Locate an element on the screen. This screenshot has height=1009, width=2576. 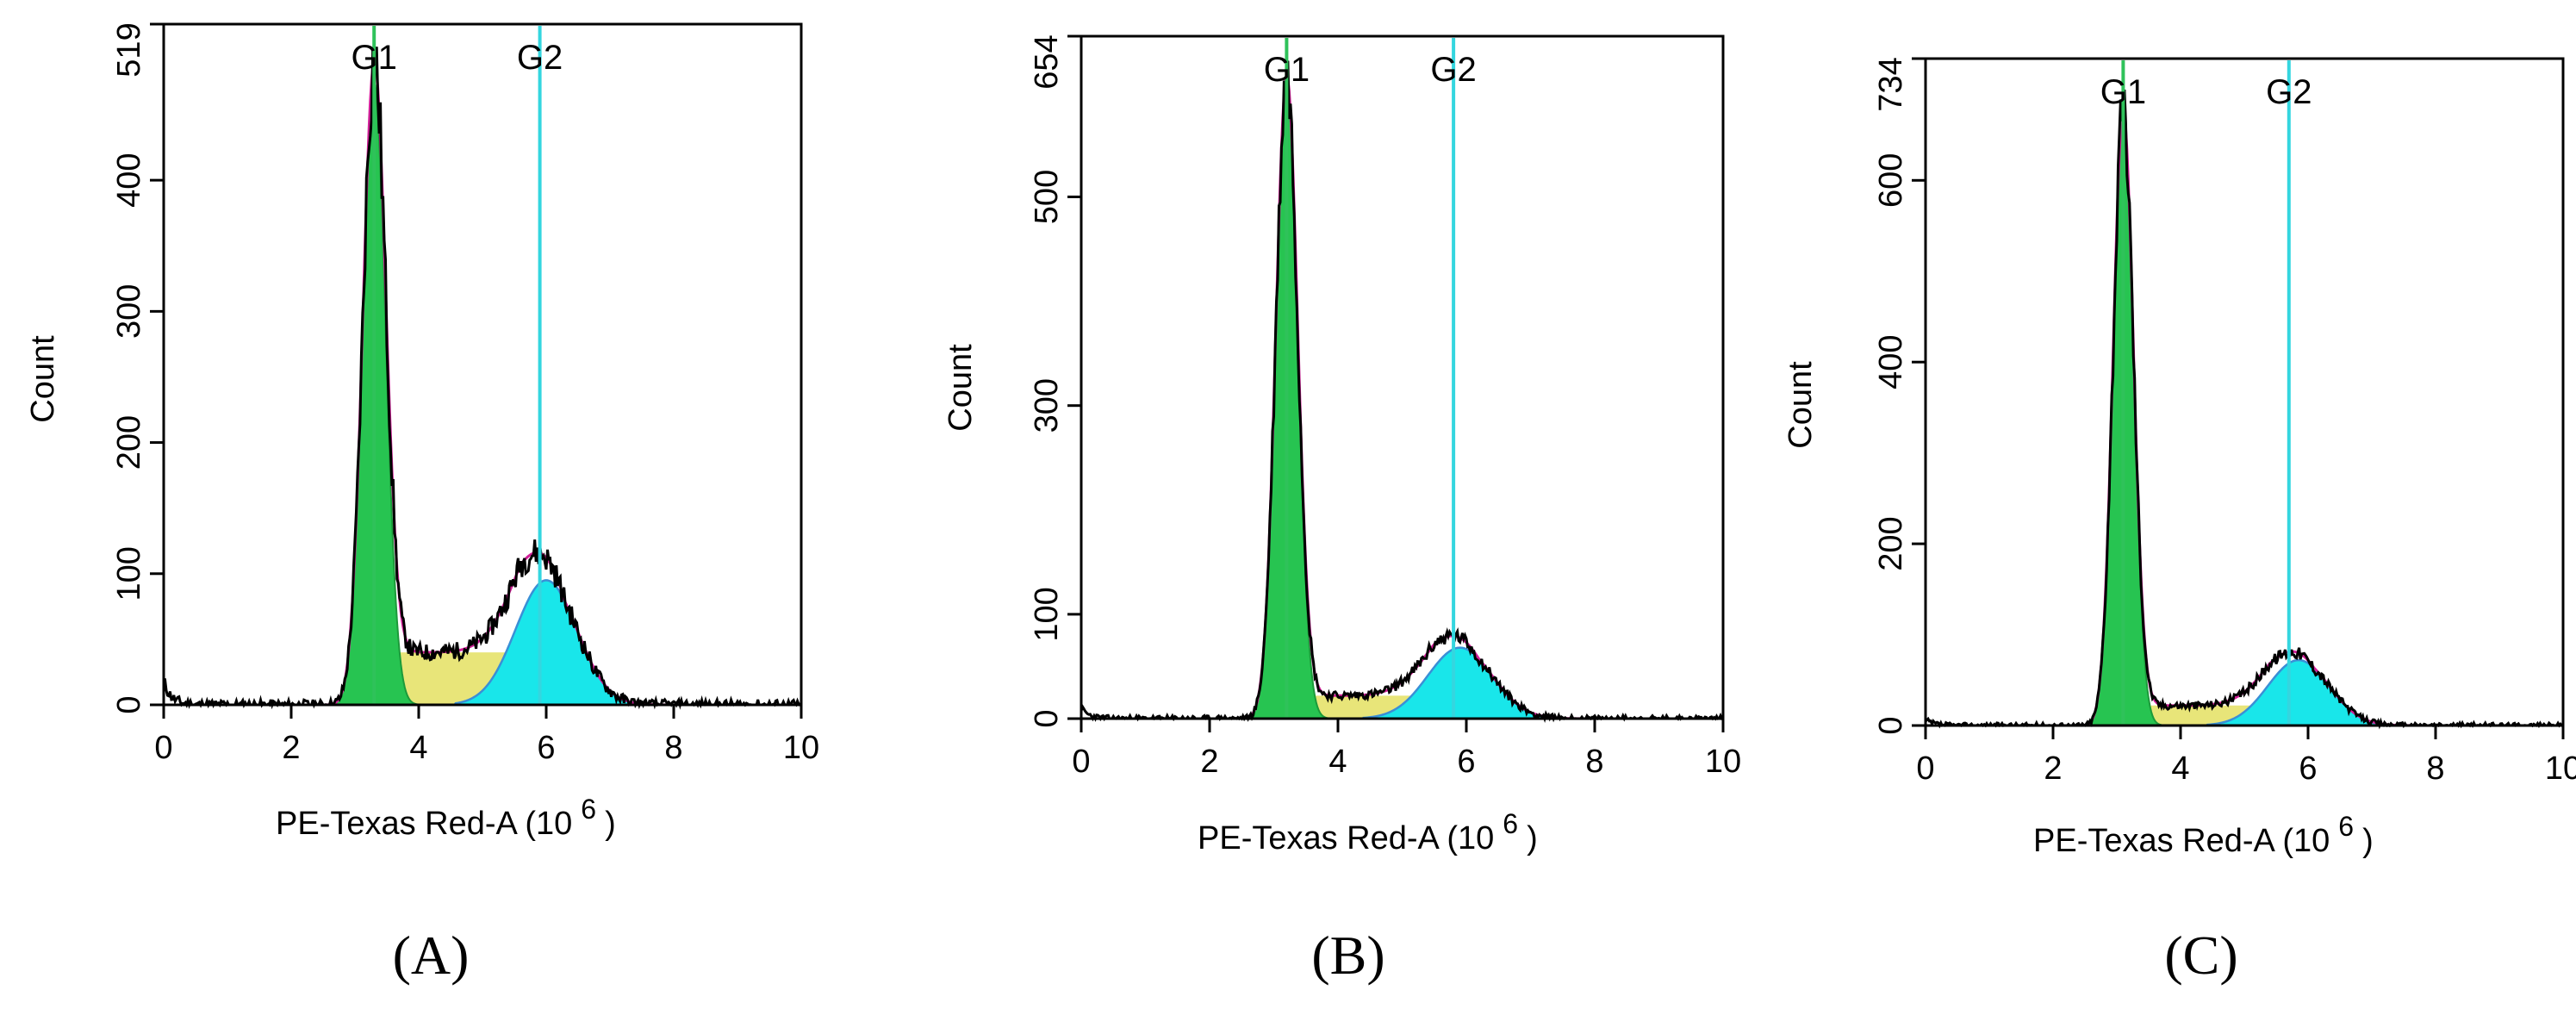
y-tick-label: 600 is located at coordinates (1891, 180).